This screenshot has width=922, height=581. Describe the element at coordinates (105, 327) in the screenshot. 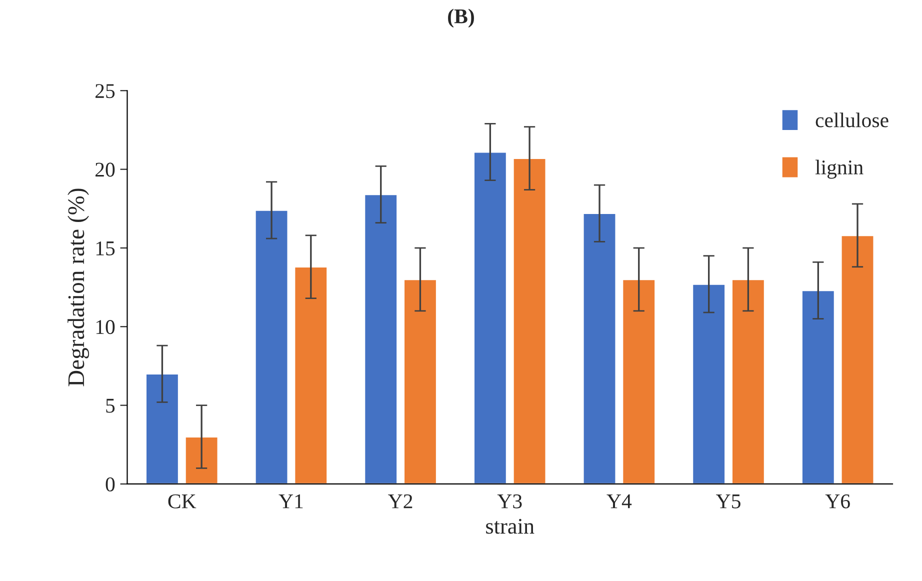

I see `y-tick-label: 10` at that location.